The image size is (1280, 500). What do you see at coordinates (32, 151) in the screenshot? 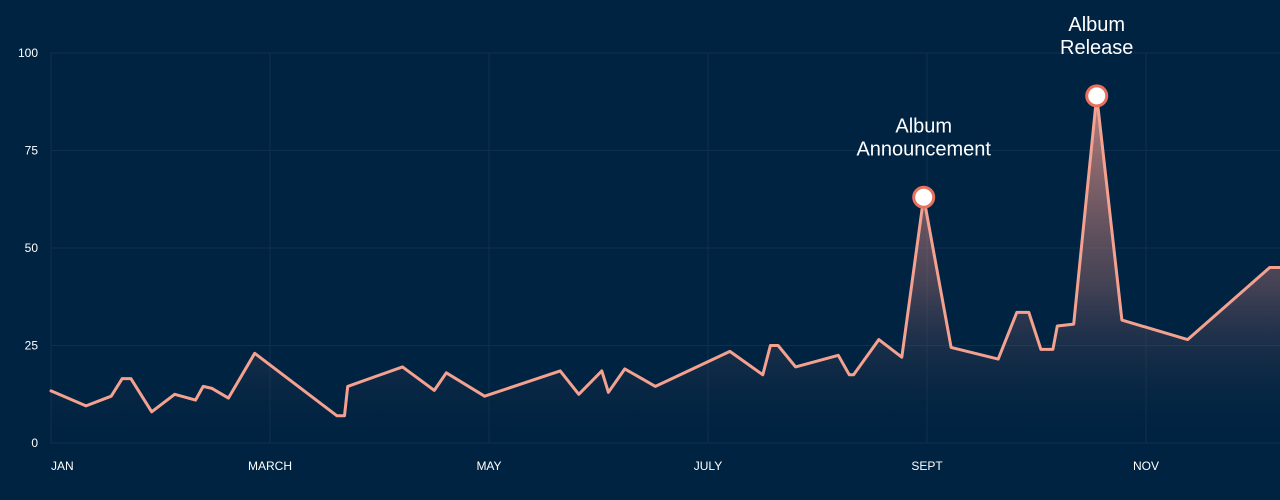
I see `y-tick-label: 75` at bounding box center [32, 151].